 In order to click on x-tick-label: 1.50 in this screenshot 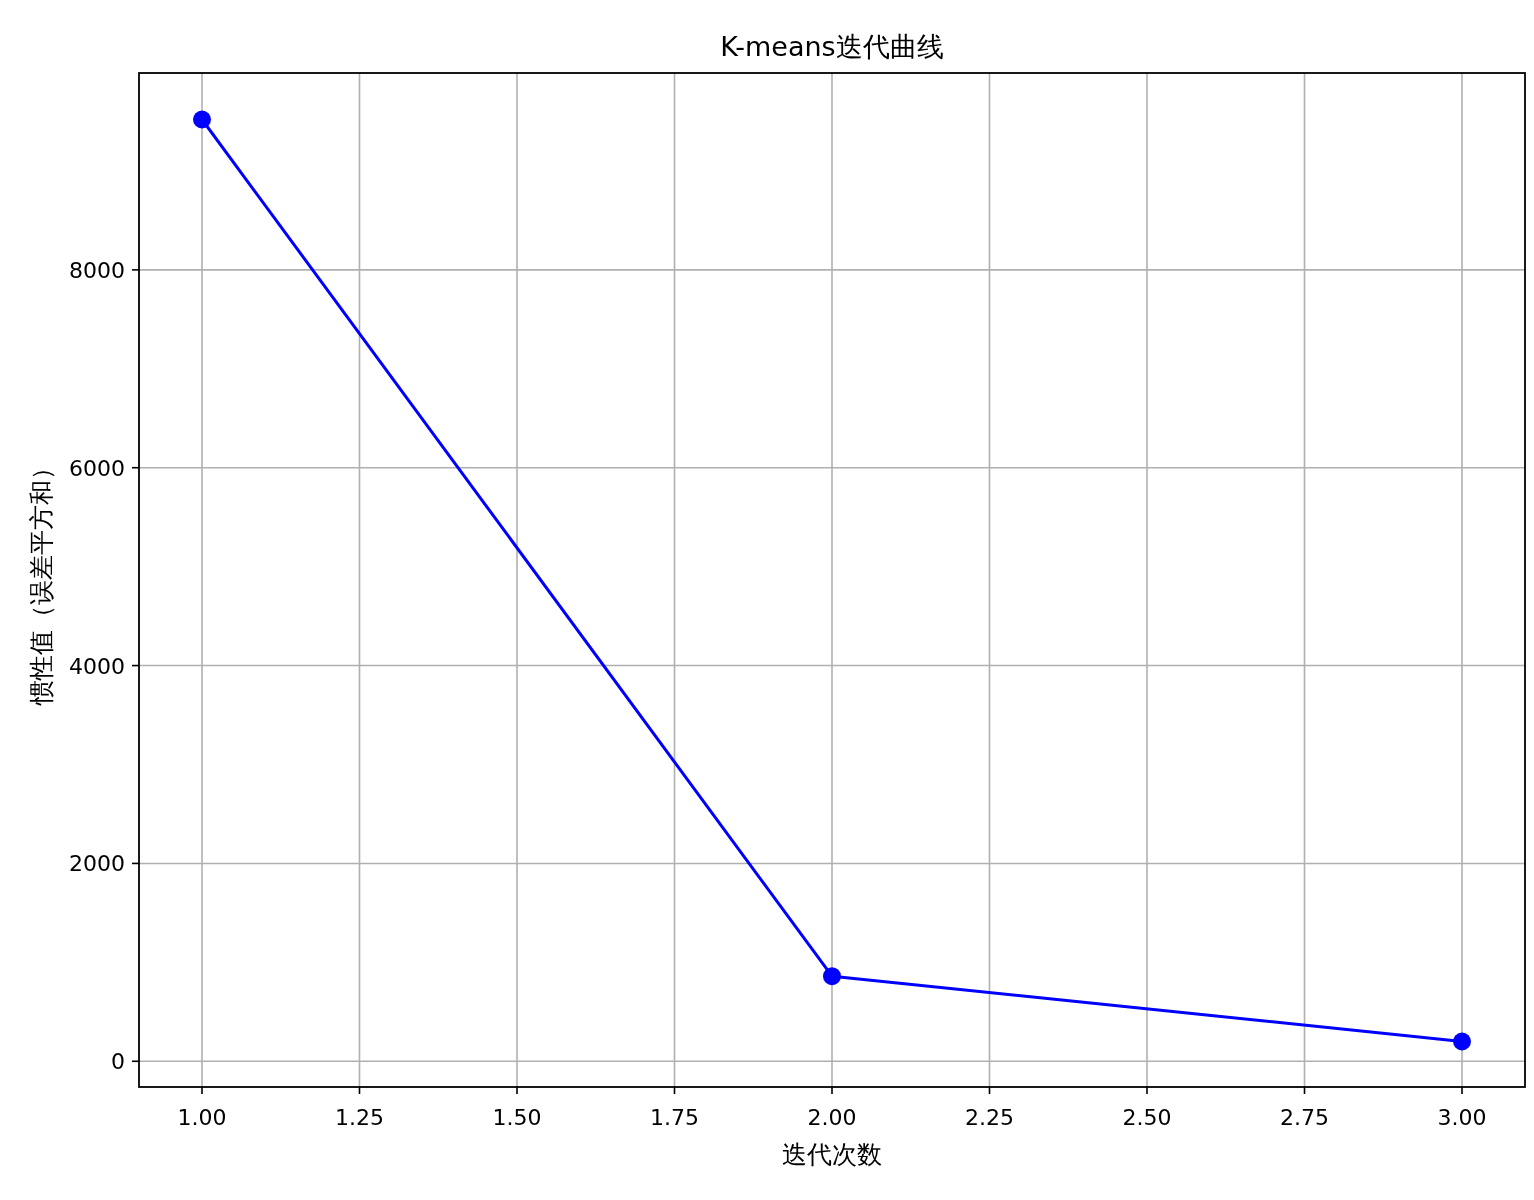, I will do `click(517, 1117)`.